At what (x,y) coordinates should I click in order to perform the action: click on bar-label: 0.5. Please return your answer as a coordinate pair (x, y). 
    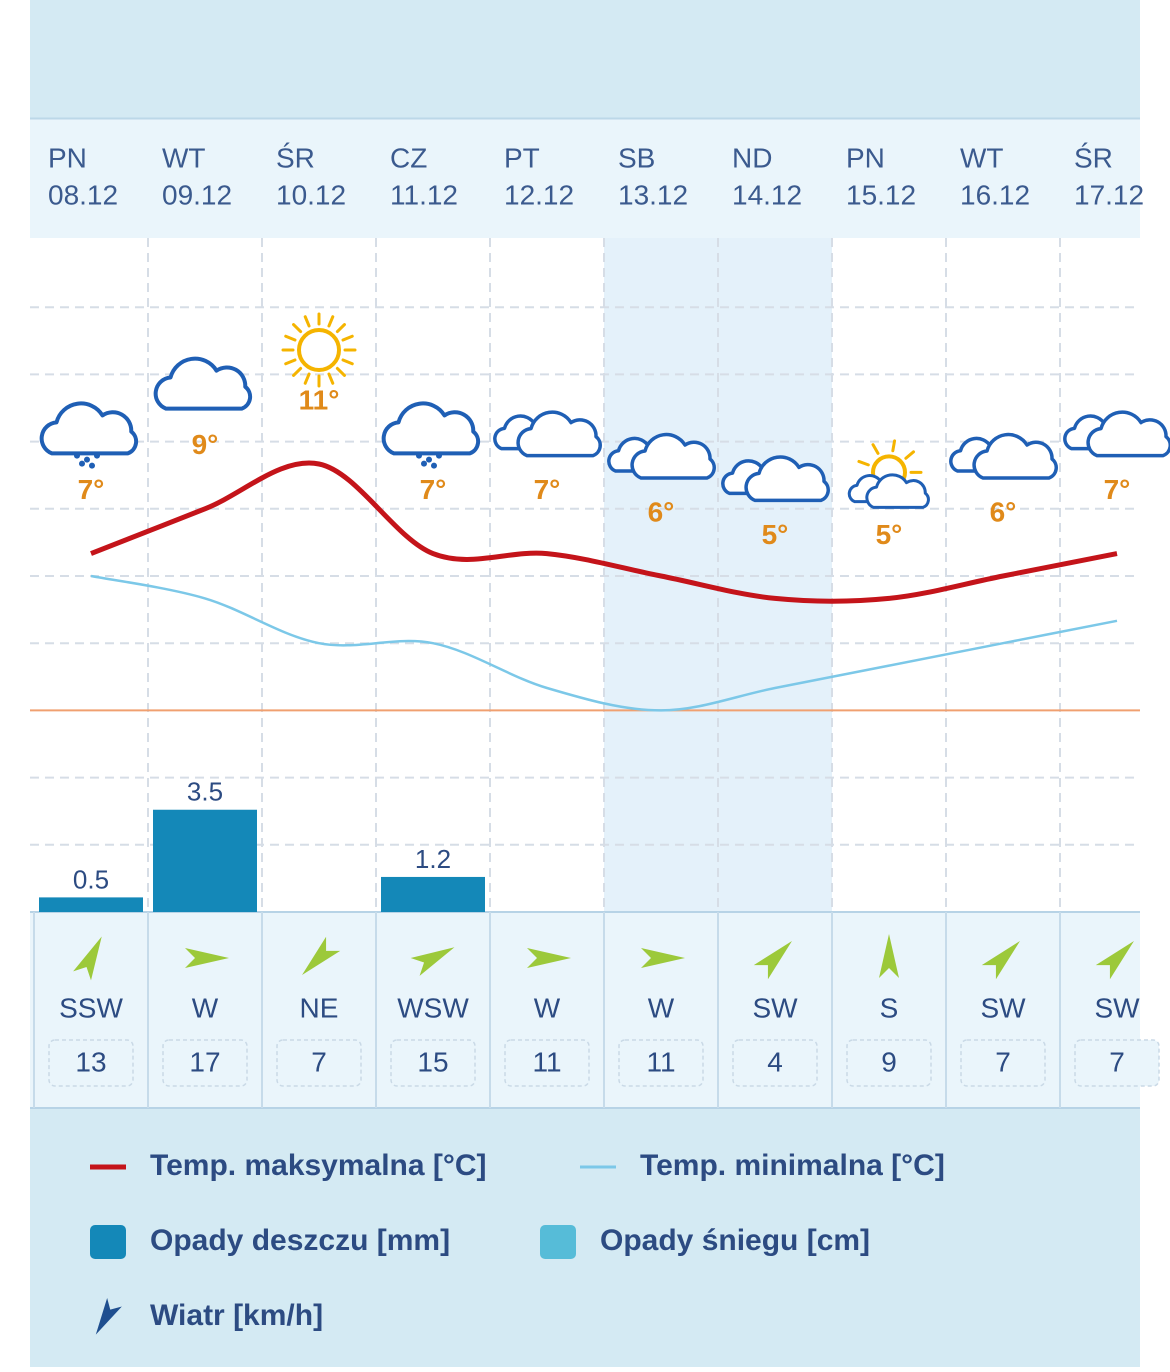
    Looking at the image, I should click on (91, 879).